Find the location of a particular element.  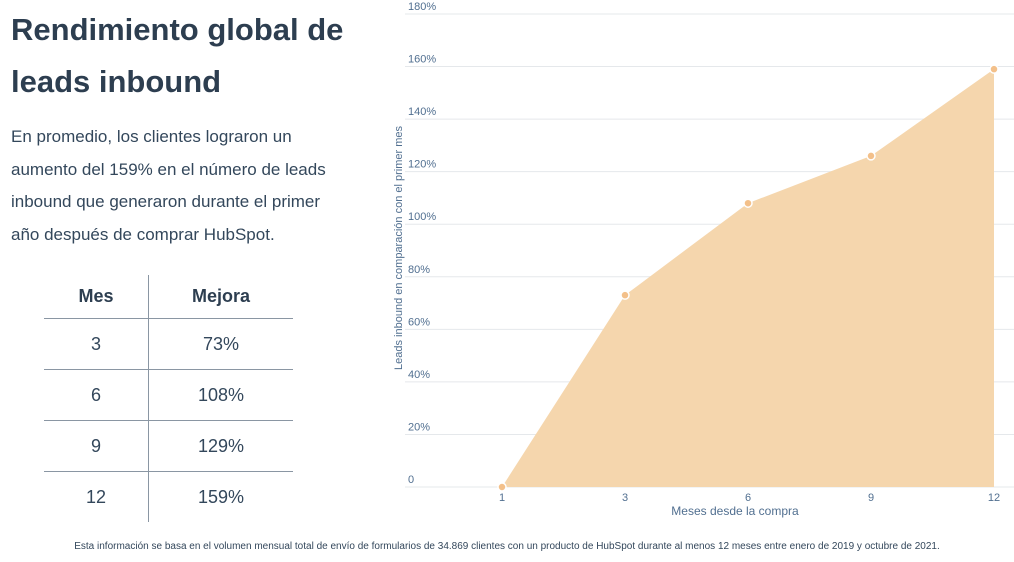

cell-month: 6 is located at coordinates (96, 395).